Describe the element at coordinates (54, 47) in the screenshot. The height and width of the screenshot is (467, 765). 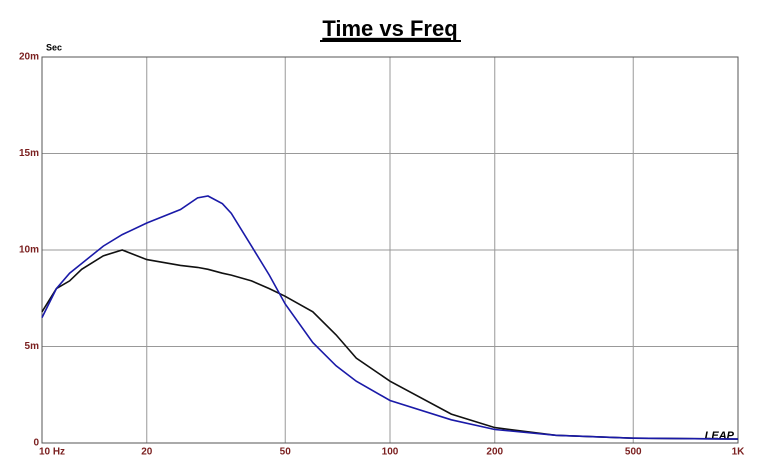
I see `y-unit-label: Sec` at that location.